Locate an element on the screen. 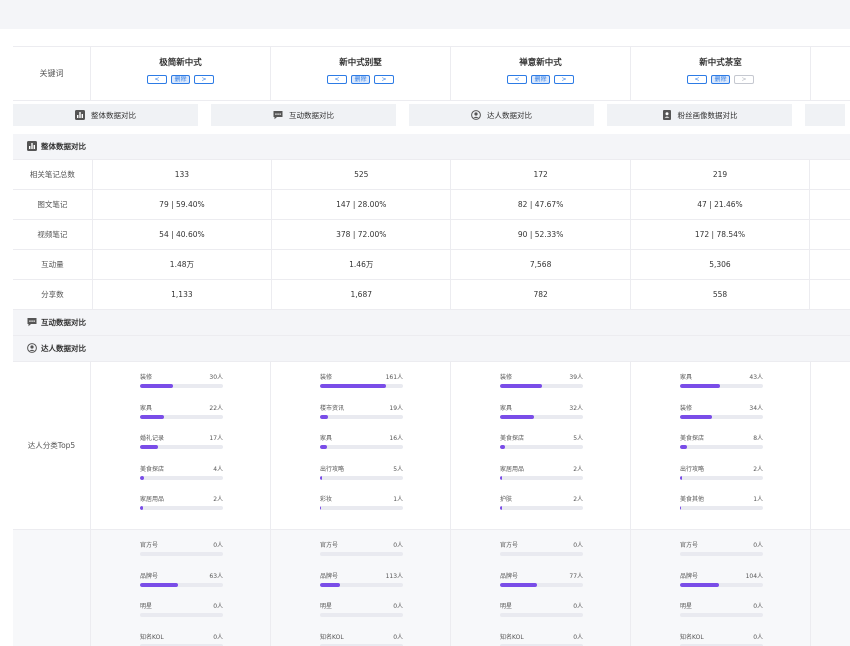 This screenshot has width=850, height=646. tab-4: 粉丝画像数据对比 is located at coordinates (699, 115).